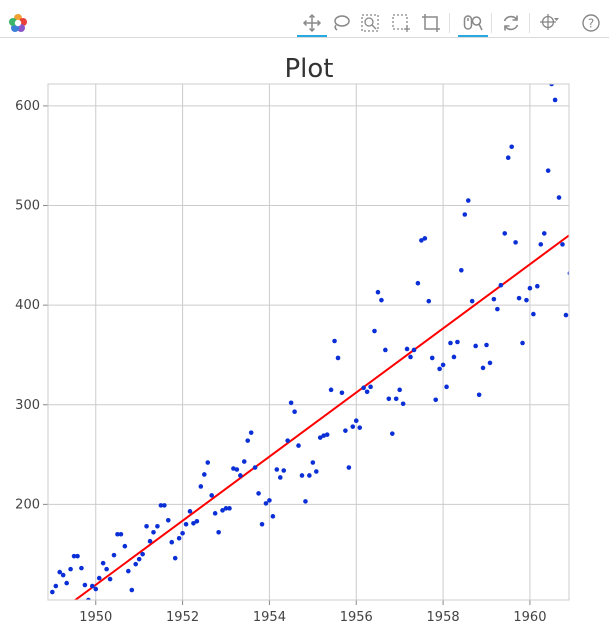 This screenshot has width=616, height=635. Describe the element at coordinates (27, 405) in the screenshot. I see `y-tick-label: 300` at that location.